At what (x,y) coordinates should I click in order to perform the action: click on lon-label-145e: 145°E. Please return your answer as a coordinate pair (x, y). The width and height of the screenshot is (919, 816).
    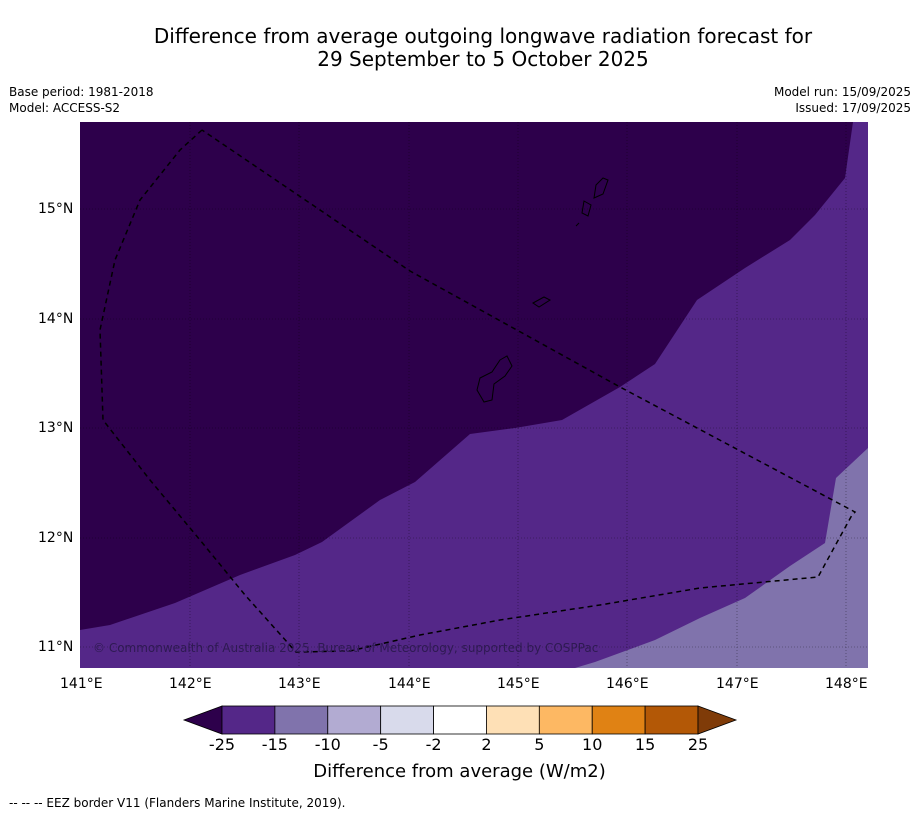
    Looking at the image, I should click on (518, 684).